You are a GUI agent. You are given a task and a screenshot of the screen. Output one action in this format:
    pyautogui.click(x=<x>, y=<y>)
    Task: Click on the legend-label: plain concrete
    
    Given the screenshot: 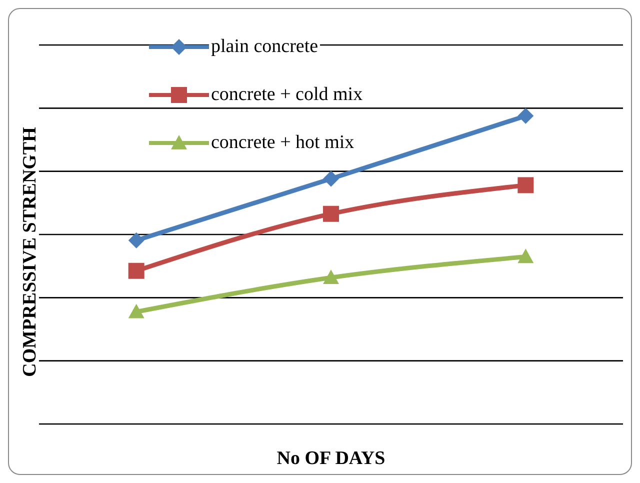 What is the action you would take?
    pyautogui.click(x=264, y=47)
    